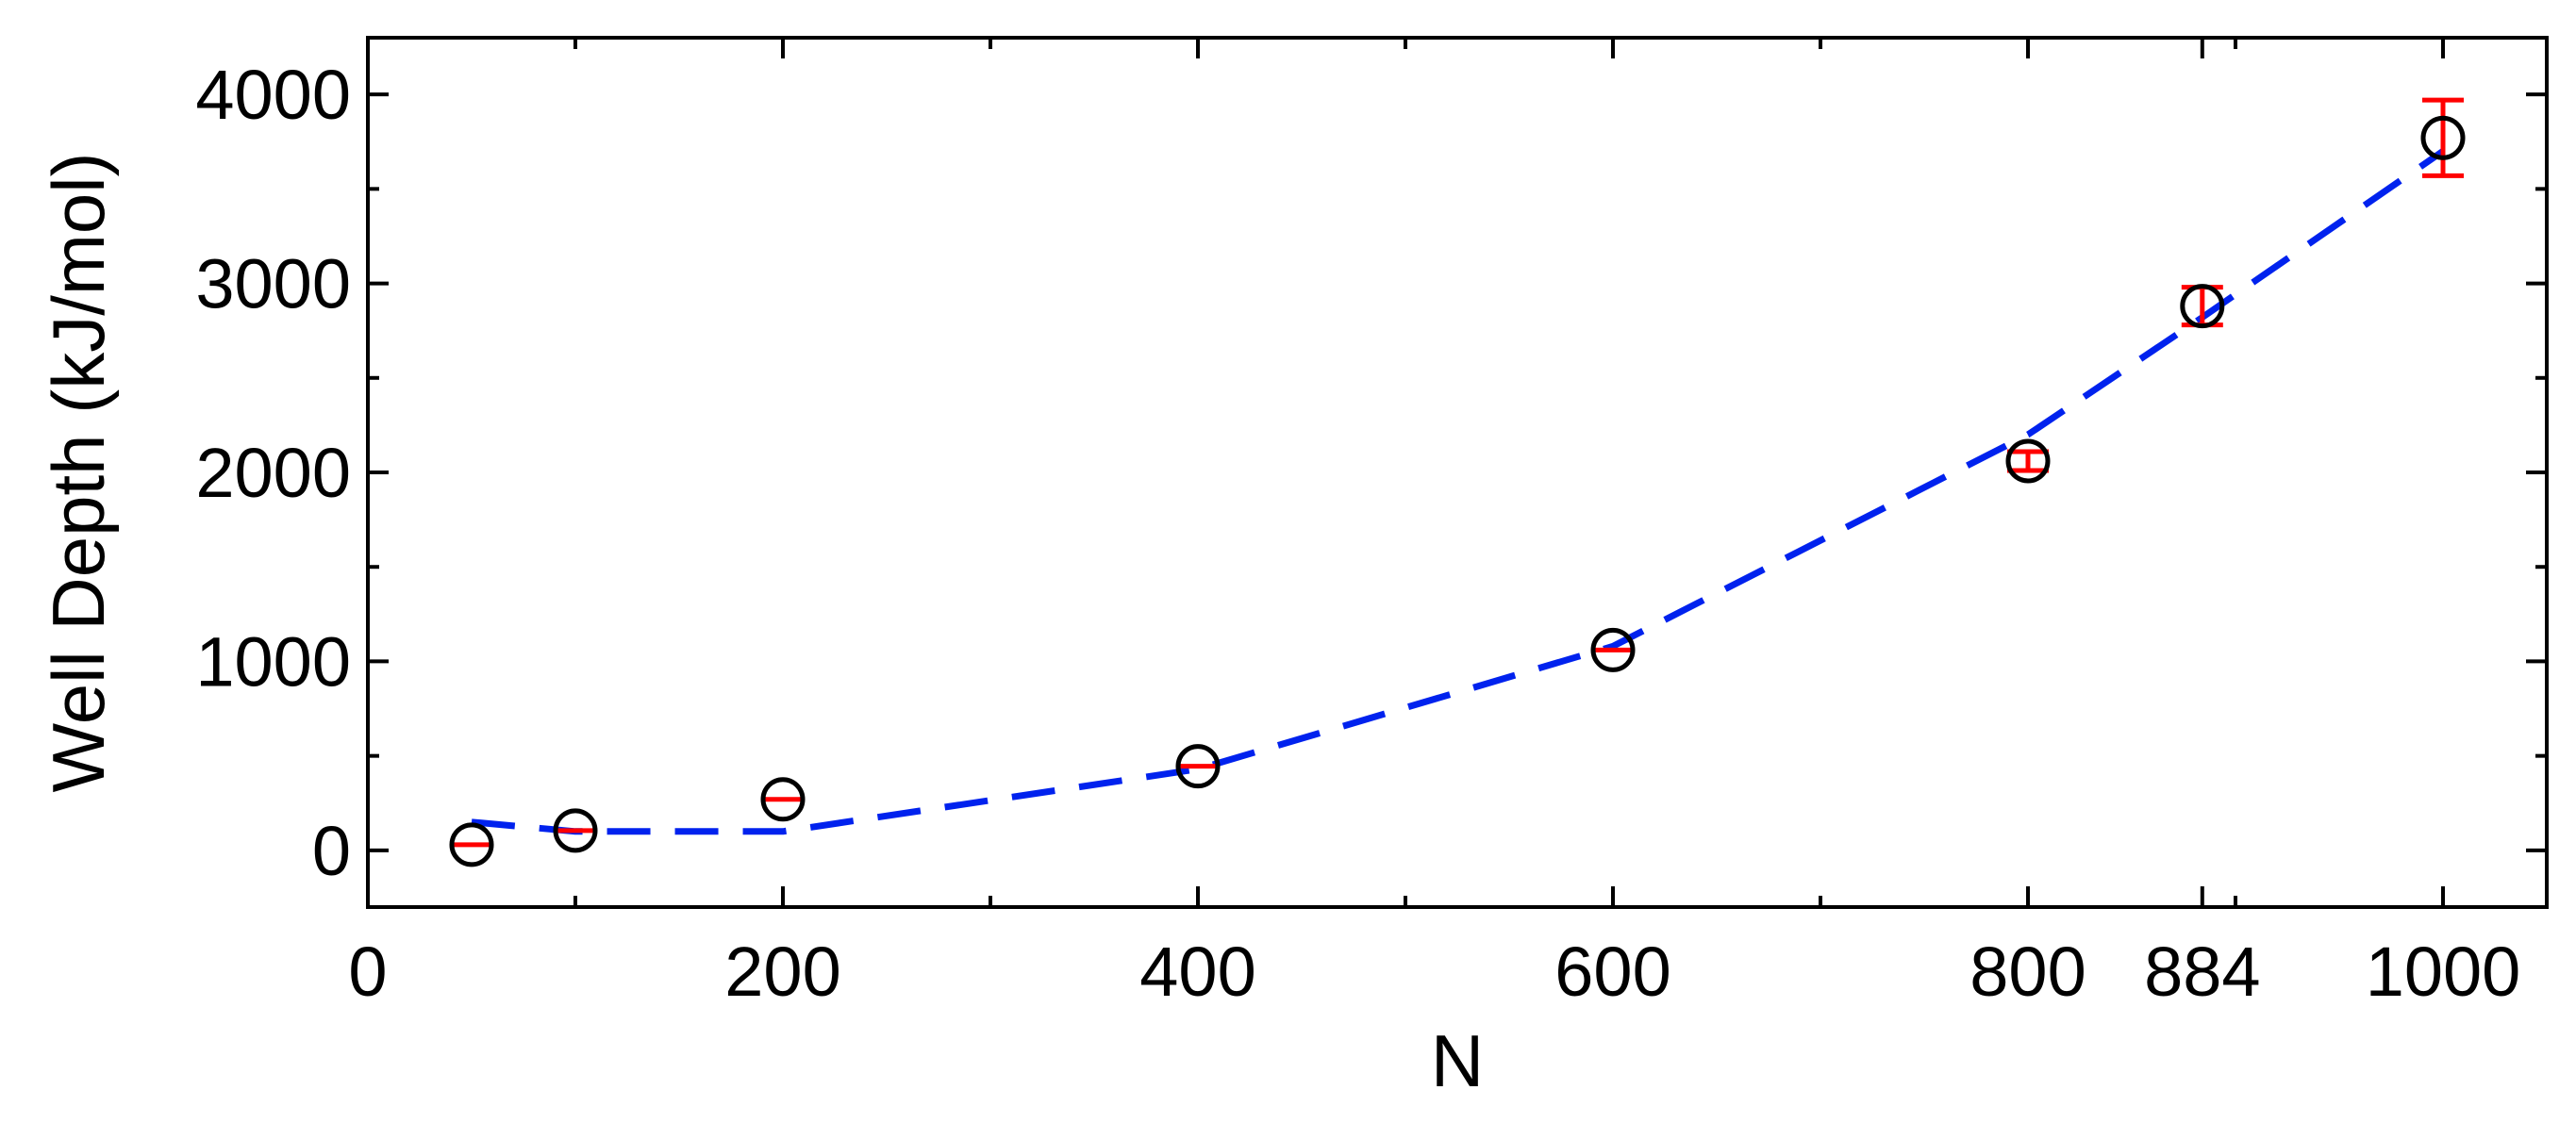  What do you see at coordinates (2202, 972) in the screenshot?
I see `x-tick-label: 884` at bounding box center [2202, 972].